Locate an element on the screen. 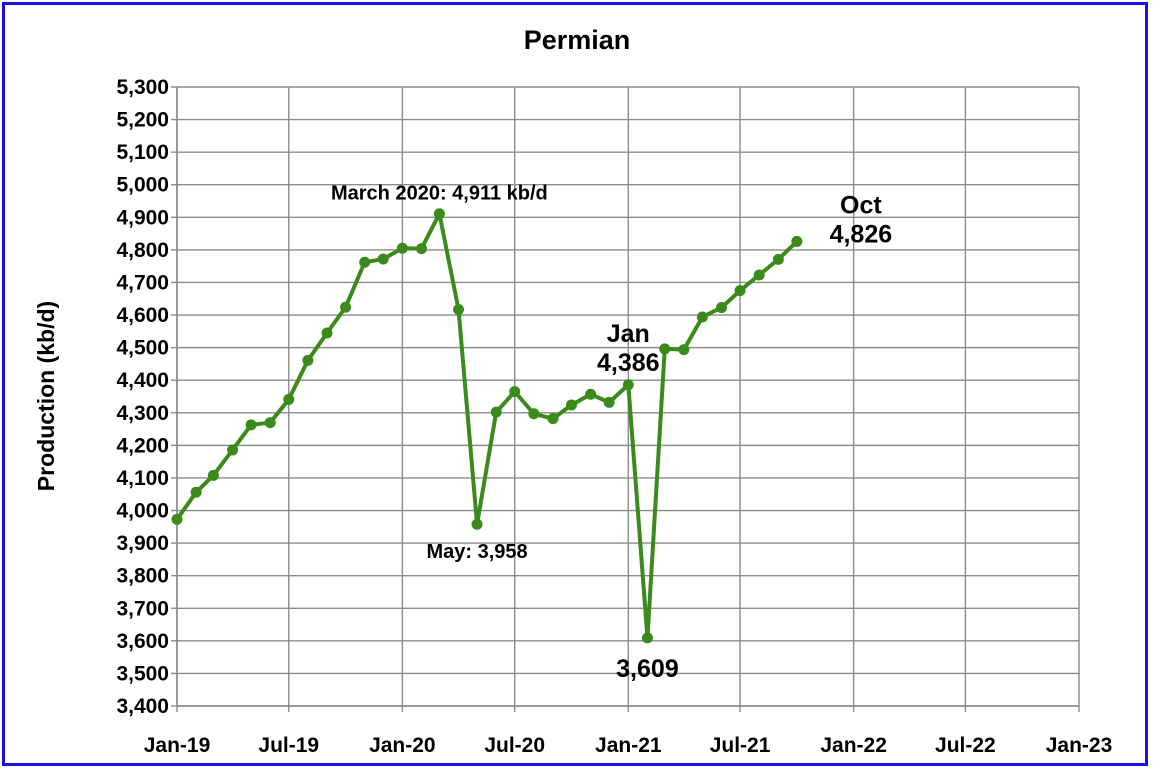 This screenshot has width=1154, height=772. annotation-line: 4,826 is located at coordinates (861, 234).